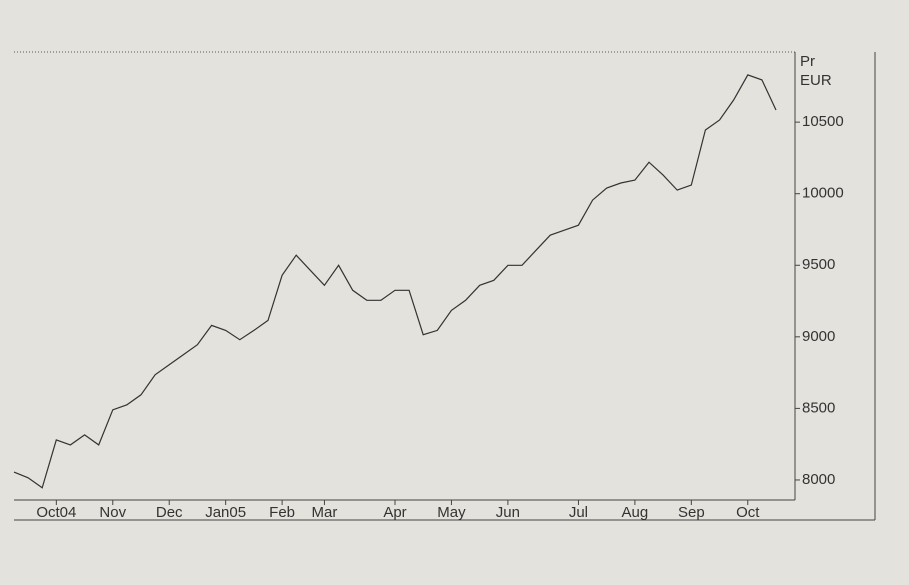 The image size is (909, 585). Describe the element at coordinates (807, 61) in the screenshot. I see `y-label: Pr` at that location.